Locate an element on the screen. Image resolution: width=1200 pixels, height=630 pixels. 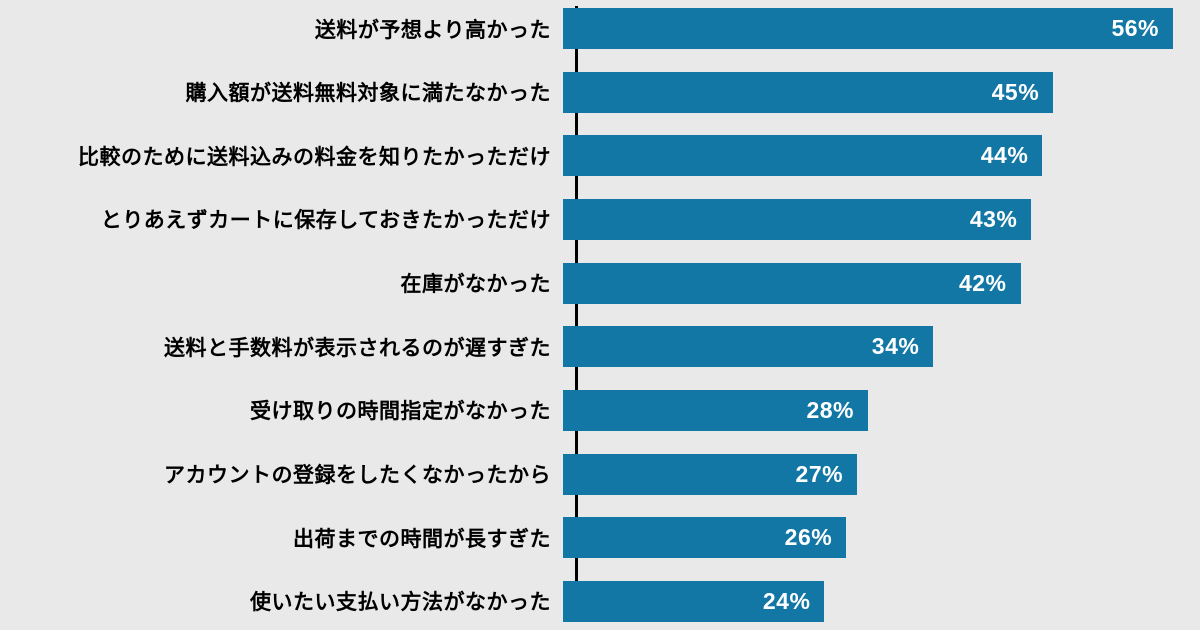
bar-cell: 27% is located at coordinates (881, 474).